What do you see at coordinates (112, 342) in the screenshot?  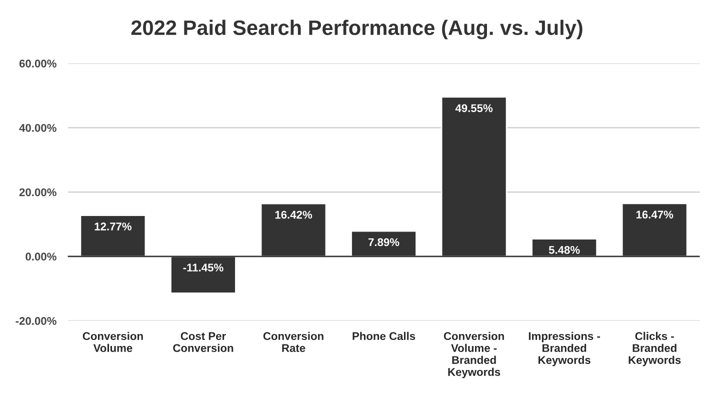 I see `x-tick-label: Conversion Volume` at bounding box center [112, 342].